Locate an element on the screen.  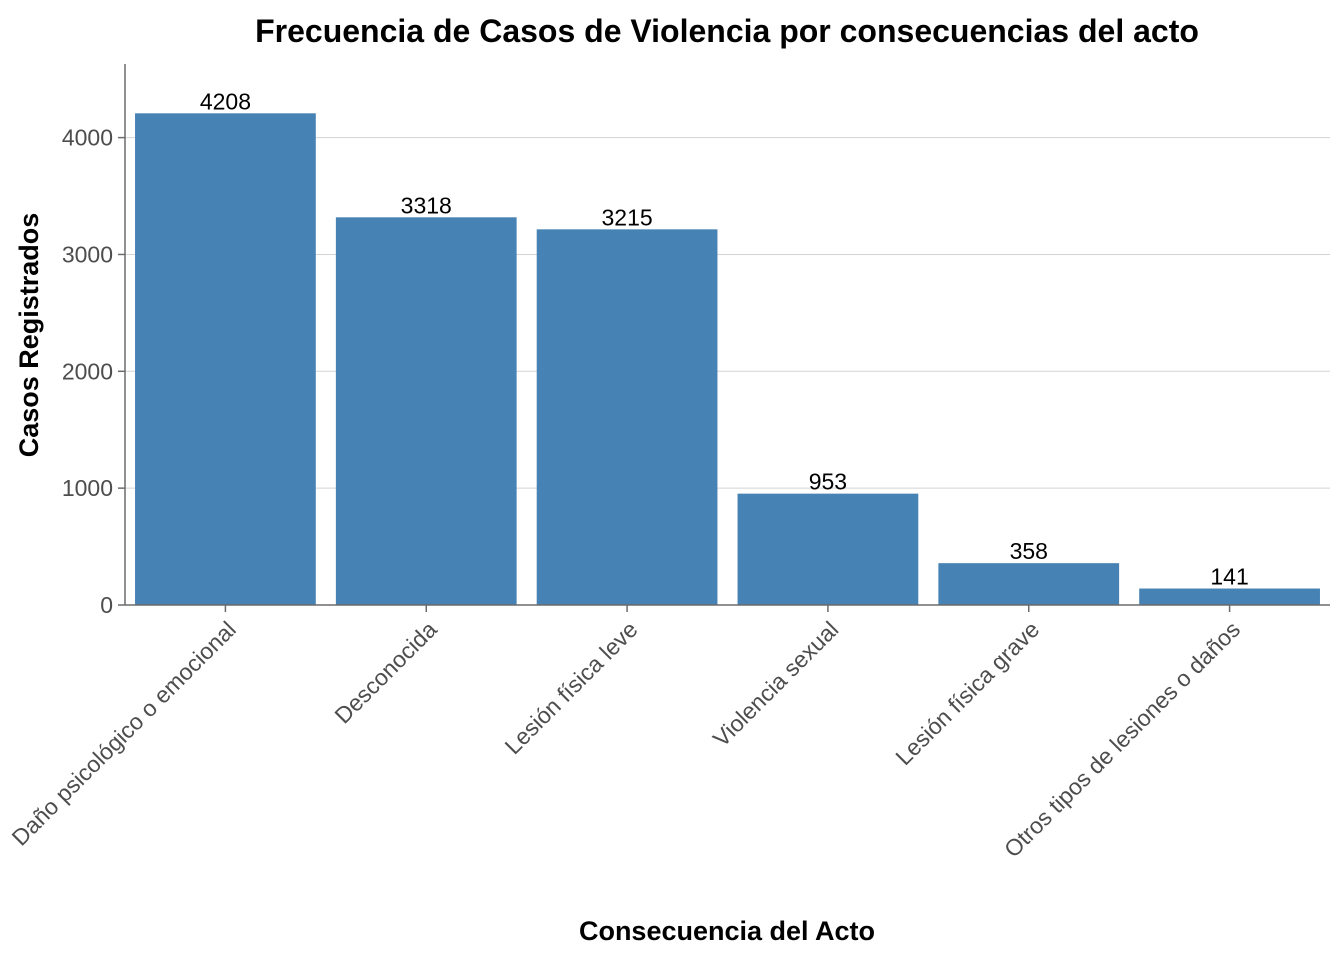
x-tick-label: Violencia sexual is located at coordinates (776, 684).